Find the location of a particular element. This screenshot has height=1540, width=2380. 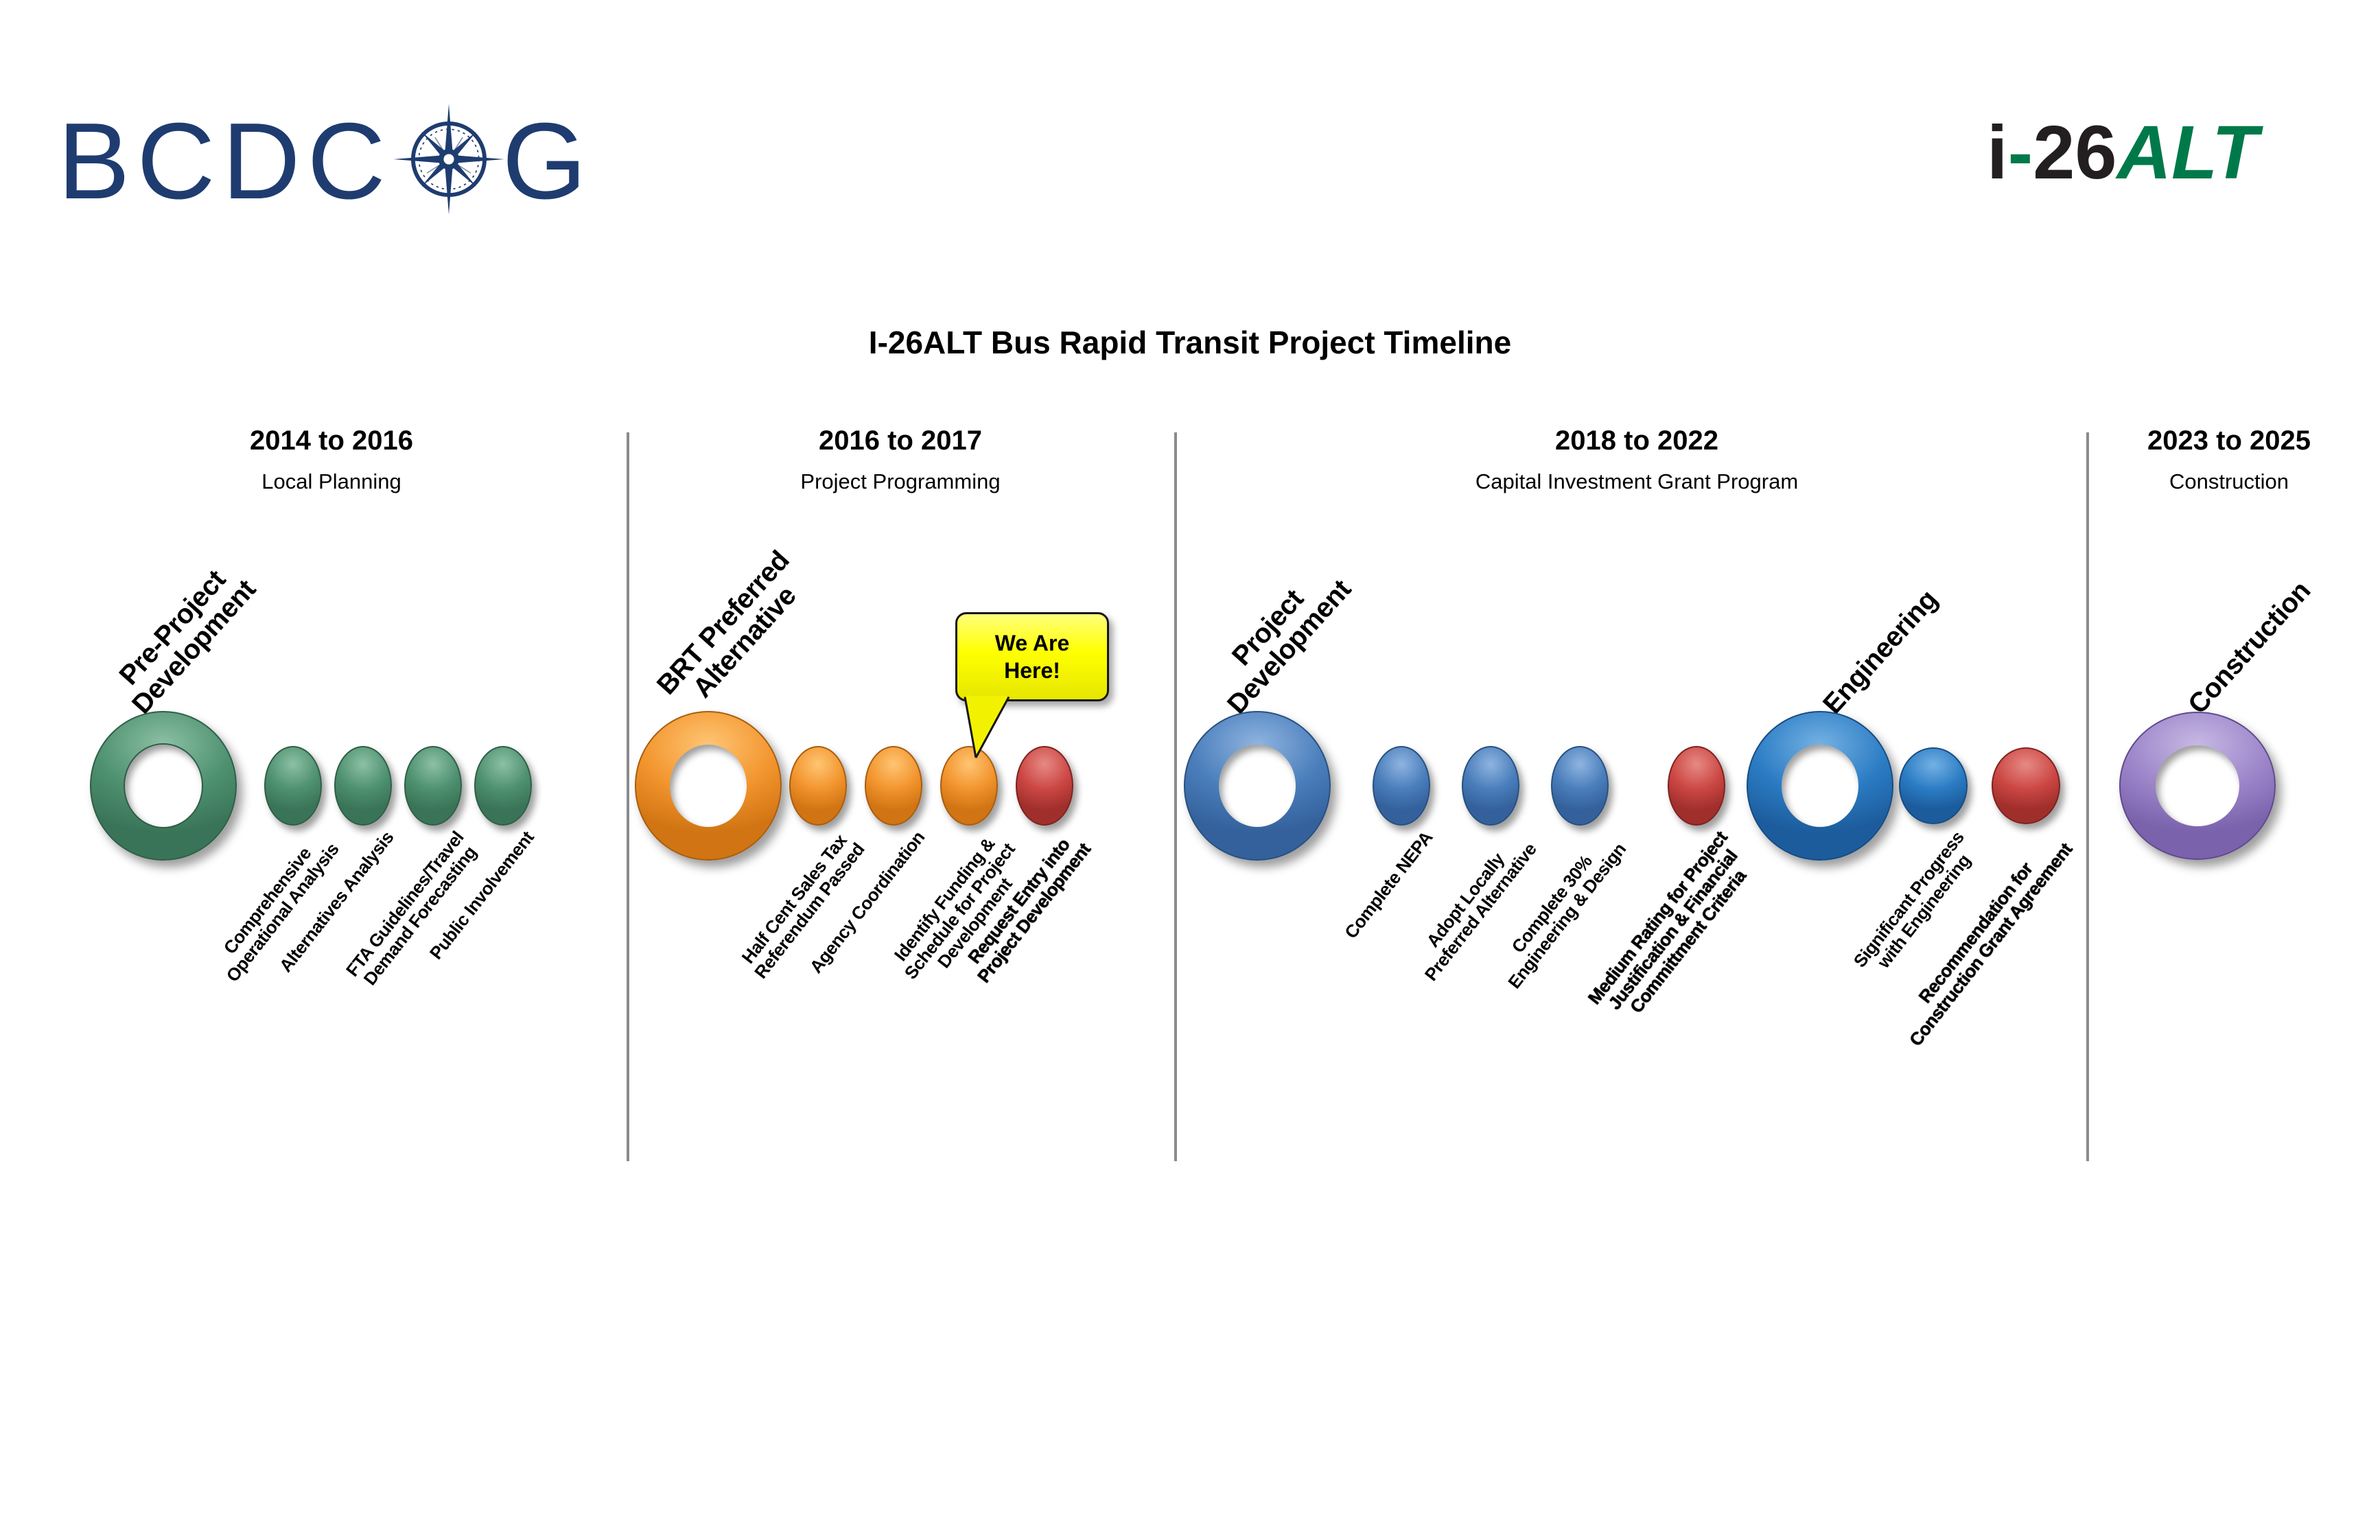

stage-ring-pre-project-development is located at coordinates (163, 786).